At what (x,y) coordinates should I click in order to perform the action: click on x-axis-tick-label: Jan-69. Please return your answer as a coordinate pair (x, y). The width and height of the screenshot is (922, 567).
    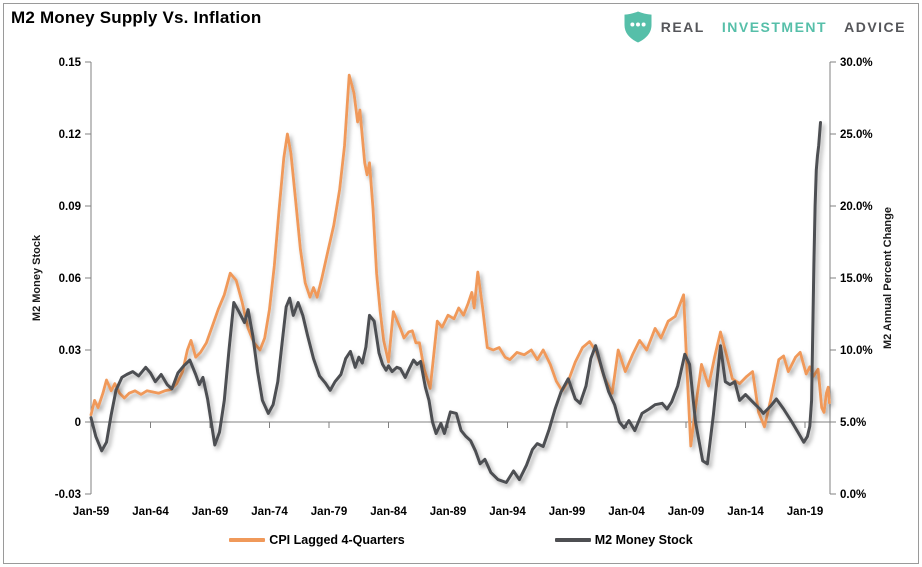
    Looking at the image, I should click on (210, 512).